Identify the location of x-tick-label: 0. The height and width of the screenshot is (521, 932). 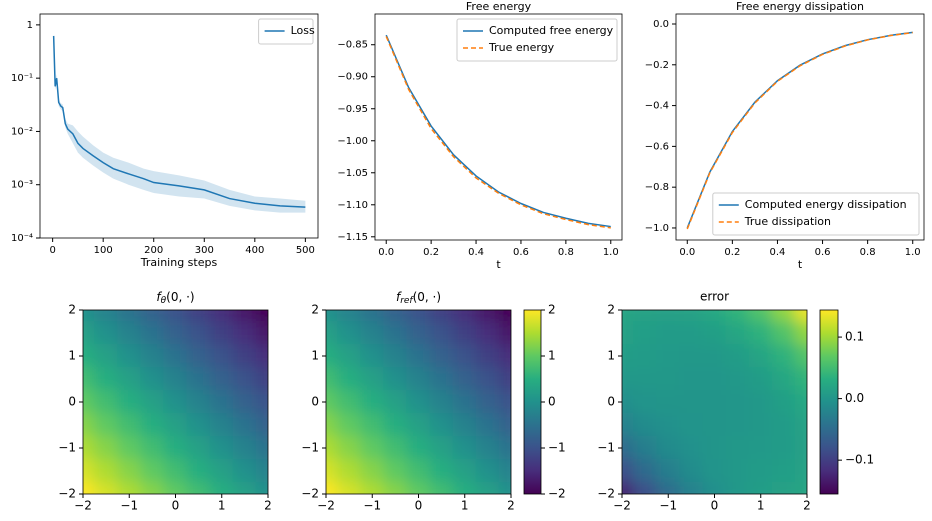
(176, 506).